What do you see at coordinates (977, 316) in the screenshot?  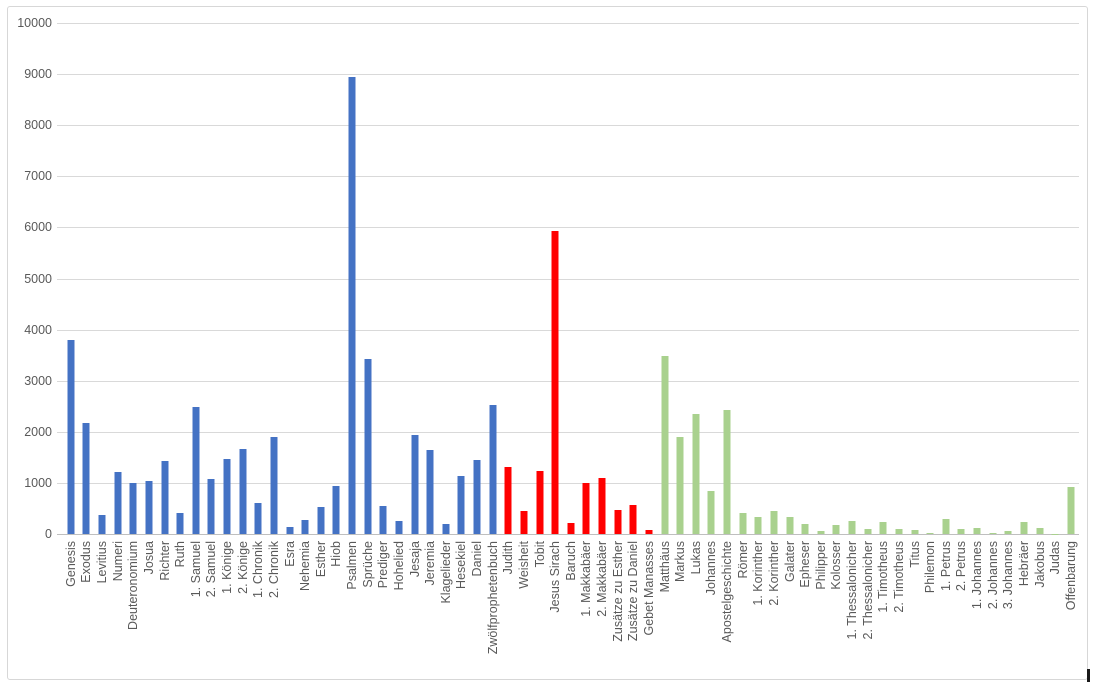 I see `bar-column: 1. Johannes` at bounding box center [977, 316].